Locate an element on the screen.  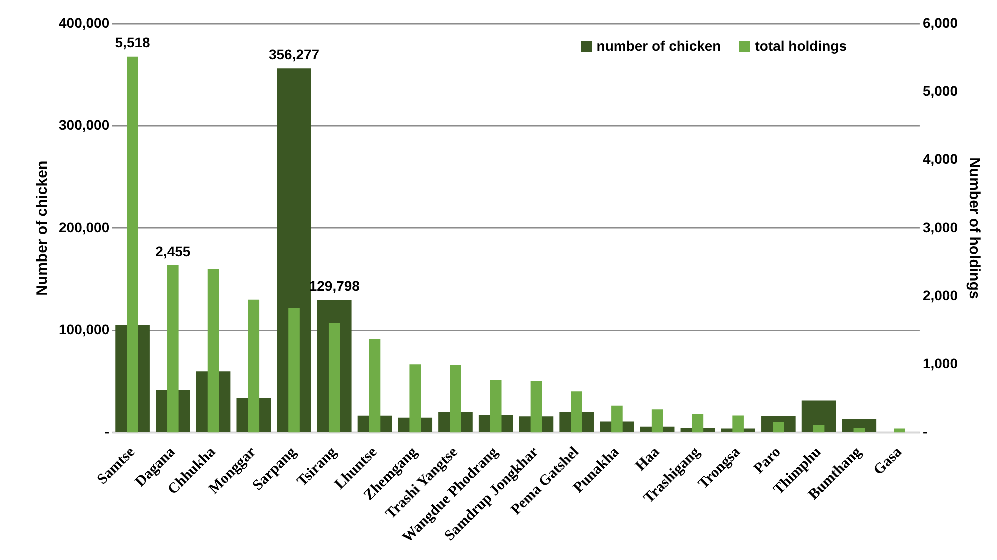
y2-tick-label: - is located at coordinates (925, 432).